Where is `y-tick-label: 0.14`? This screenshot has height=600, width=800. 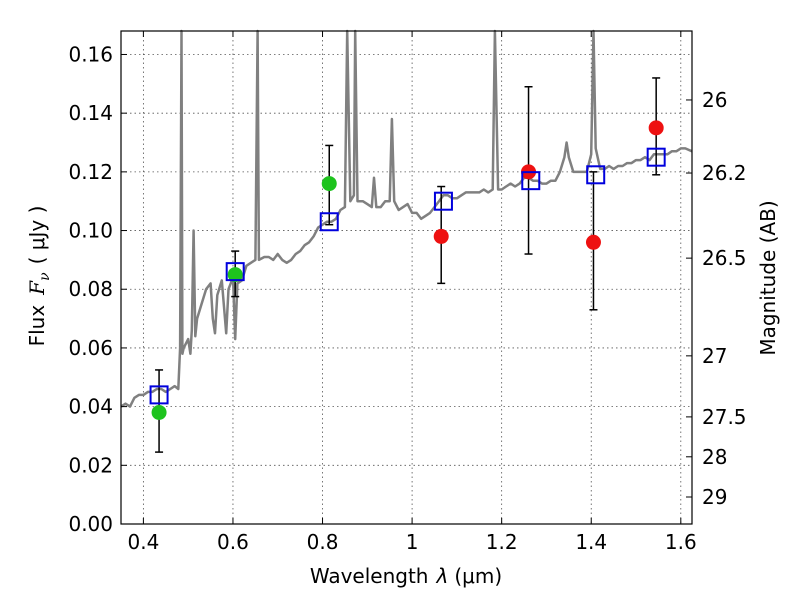
y-tick-label: 0.14 is located at coordinates (90, 113).